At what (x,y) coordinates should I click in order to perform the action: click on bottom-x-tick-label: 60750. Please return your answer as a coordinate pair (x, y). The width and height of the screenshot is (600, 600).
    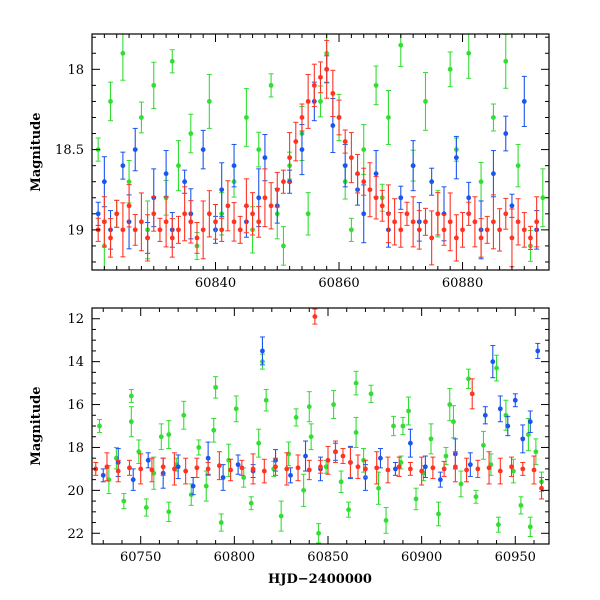
    Looking at the image, I should click on (140, 557).